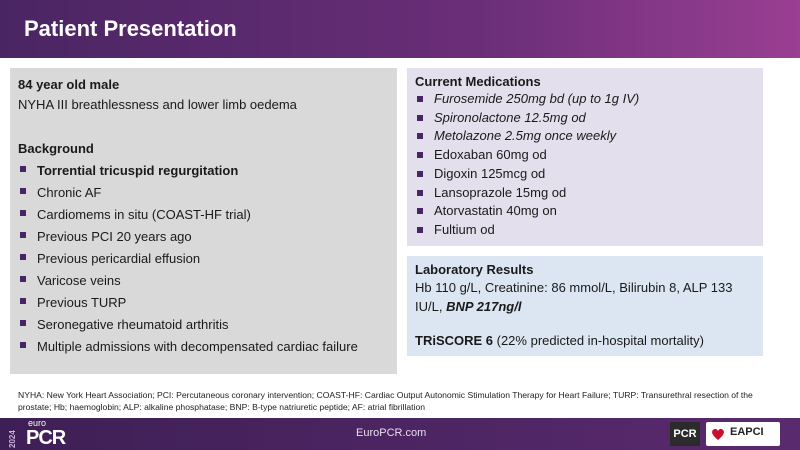 The height and width of the screenshot is (450, 800). Describe the element at coordinates (585, 118) in the screenshot. I see `list-item: Spironolactone 12.5mg od` at that location.